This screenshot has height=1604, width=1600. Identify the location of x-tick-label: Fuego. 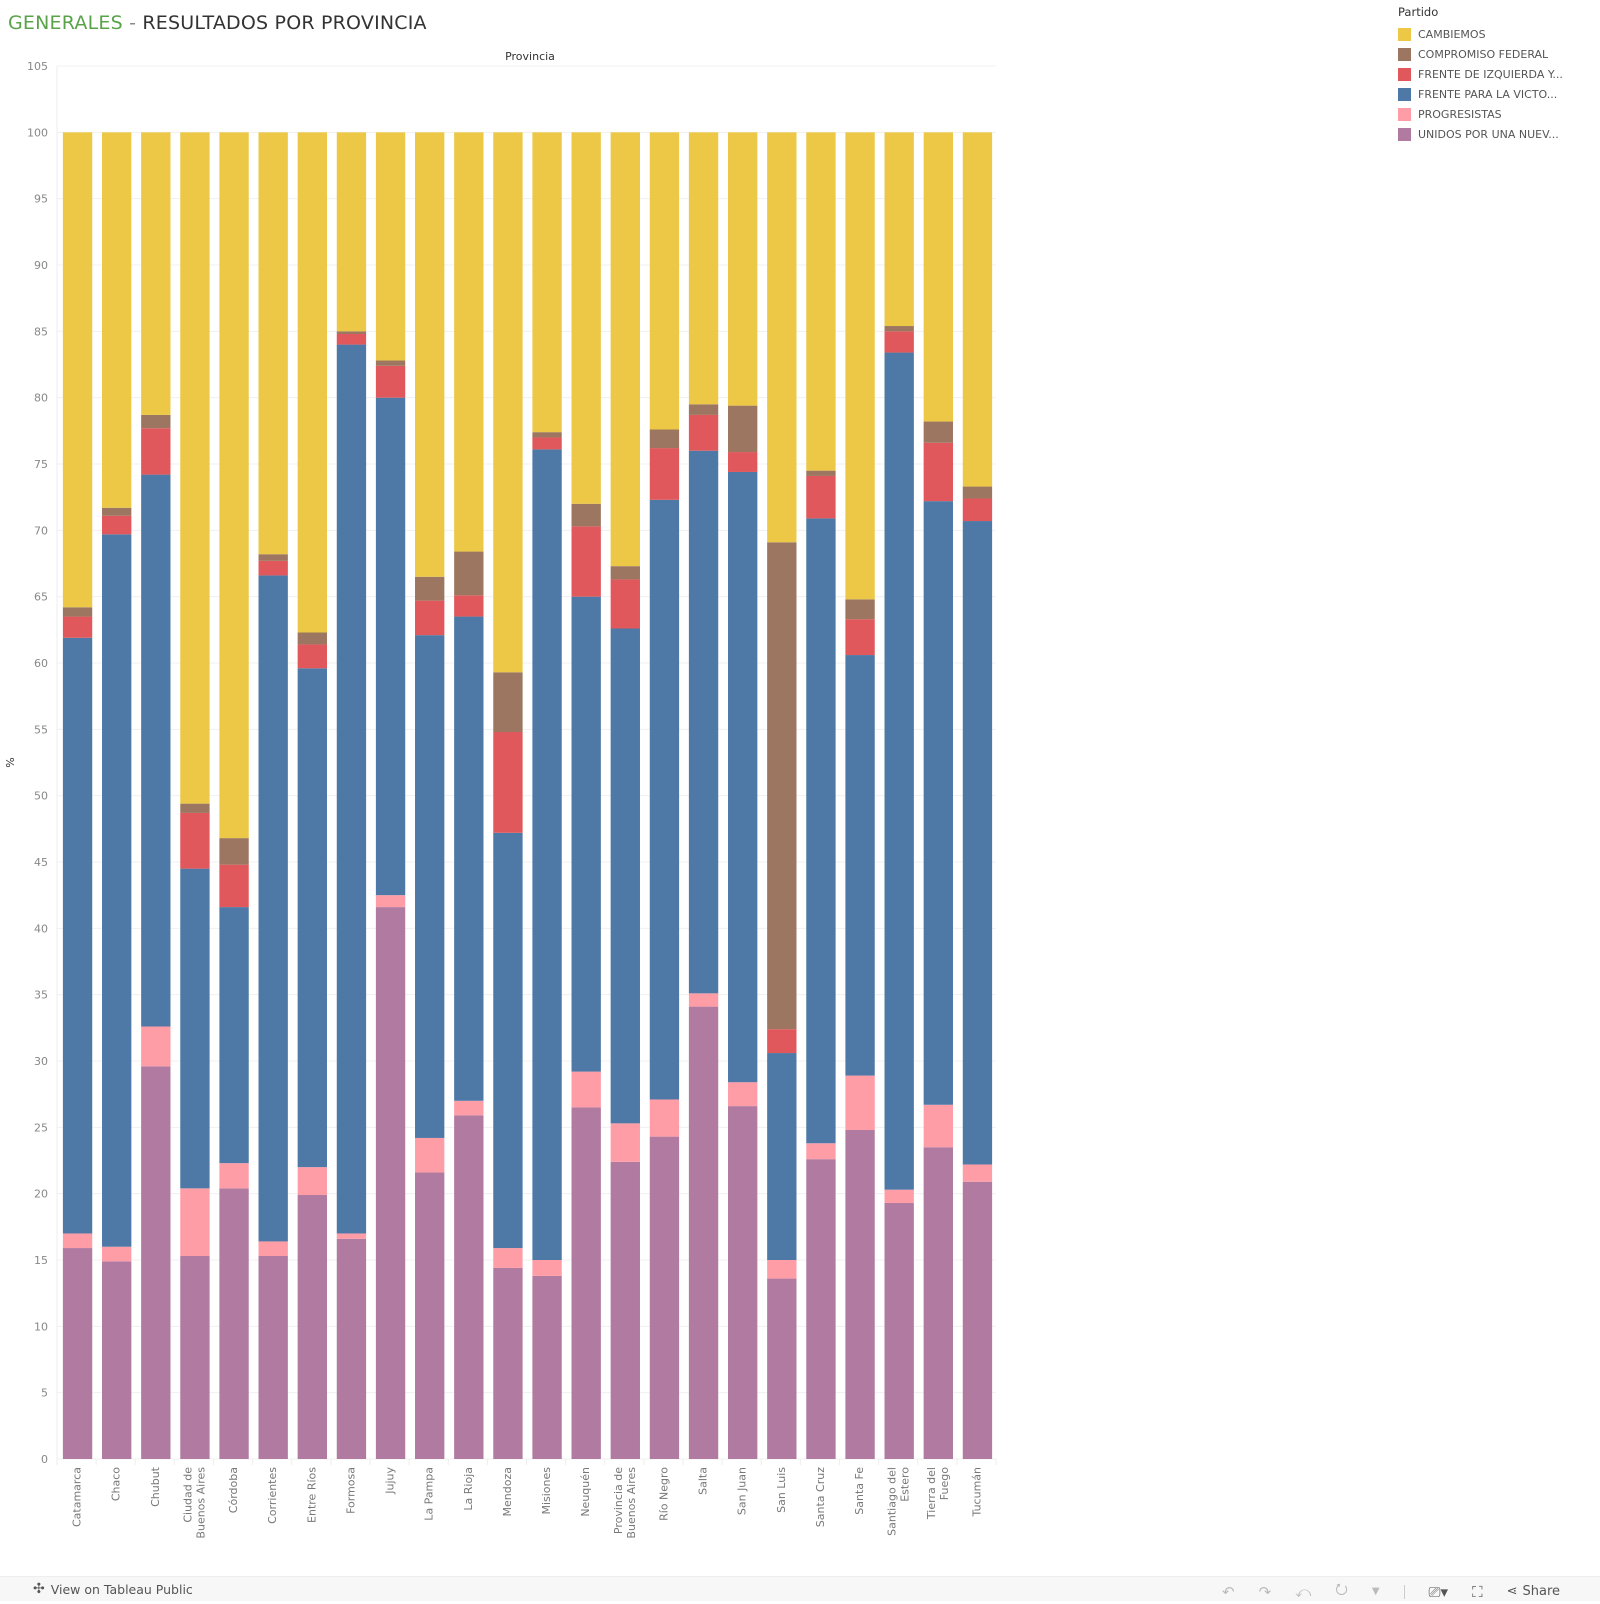
(944, 1483).